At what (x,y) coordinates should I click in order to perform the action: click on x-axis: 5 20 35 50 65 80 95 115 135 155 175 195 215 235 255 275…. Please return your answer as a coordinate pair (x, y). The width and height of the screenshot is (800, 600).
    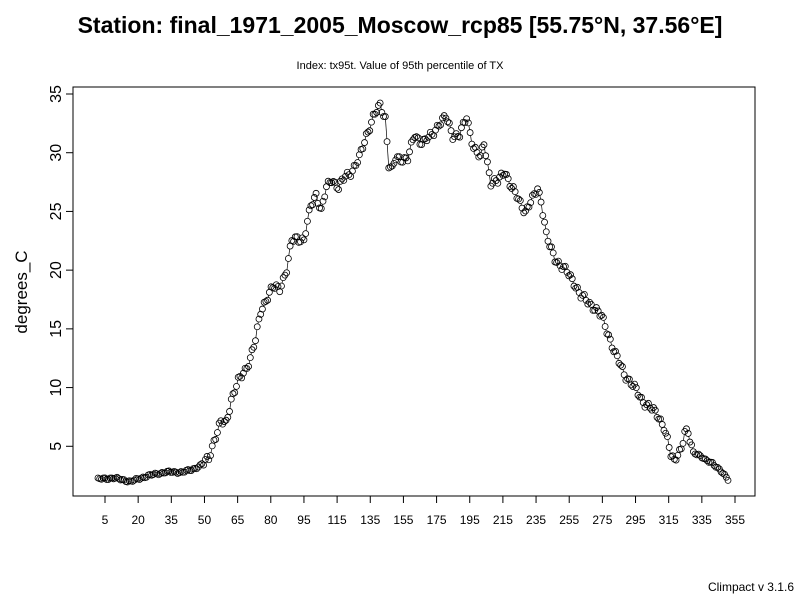
    Looking at the image, I should click on (423, 511).